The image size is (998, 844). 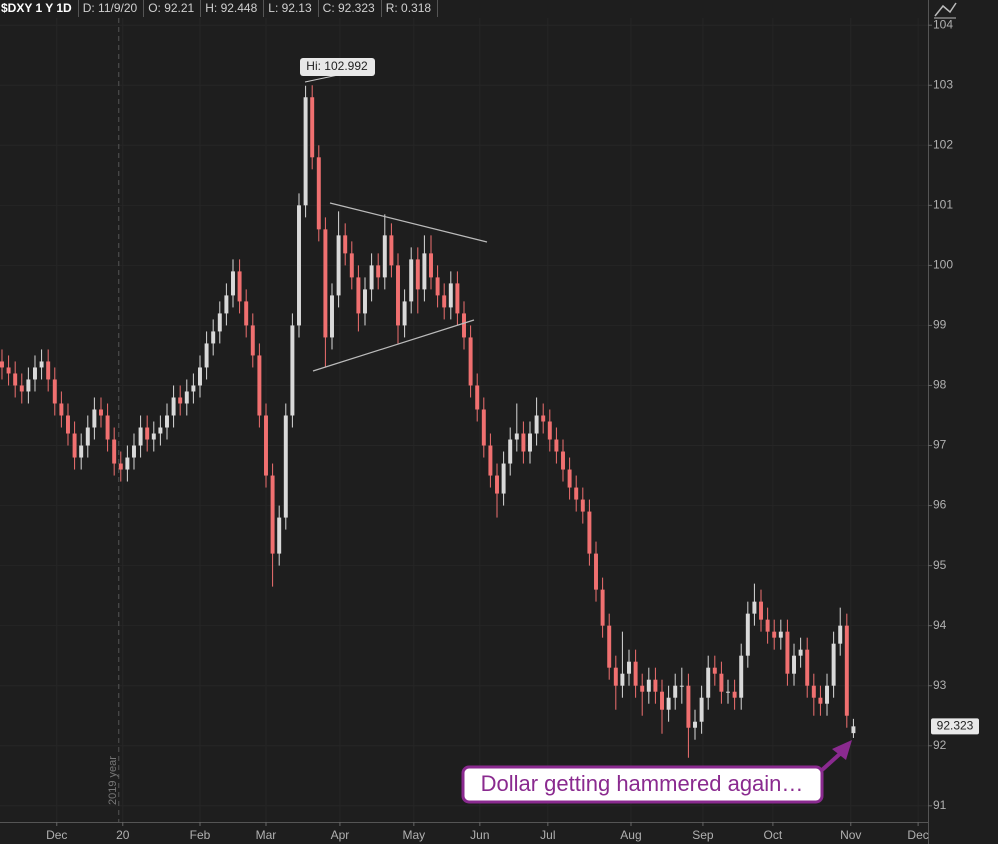 What do you see at coordinates (337, 70) in the screenshot?
I see `high-marker: Hi: 102.992` at bounding box center [337, 70].